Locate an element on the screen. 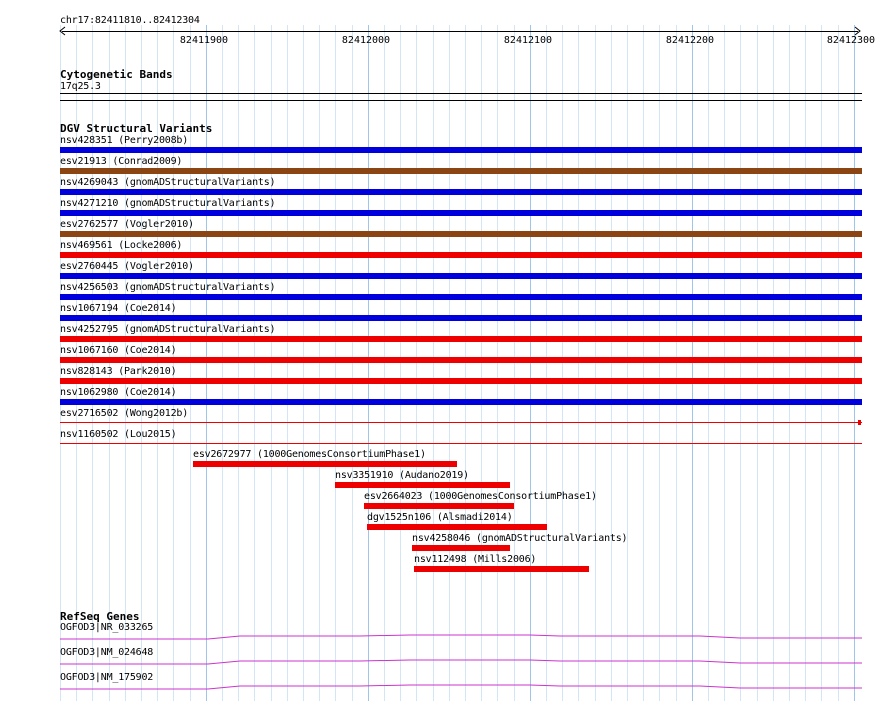  dgv-variant-label: nsv828143 (Park2010) is located at coordinates (118, 371).